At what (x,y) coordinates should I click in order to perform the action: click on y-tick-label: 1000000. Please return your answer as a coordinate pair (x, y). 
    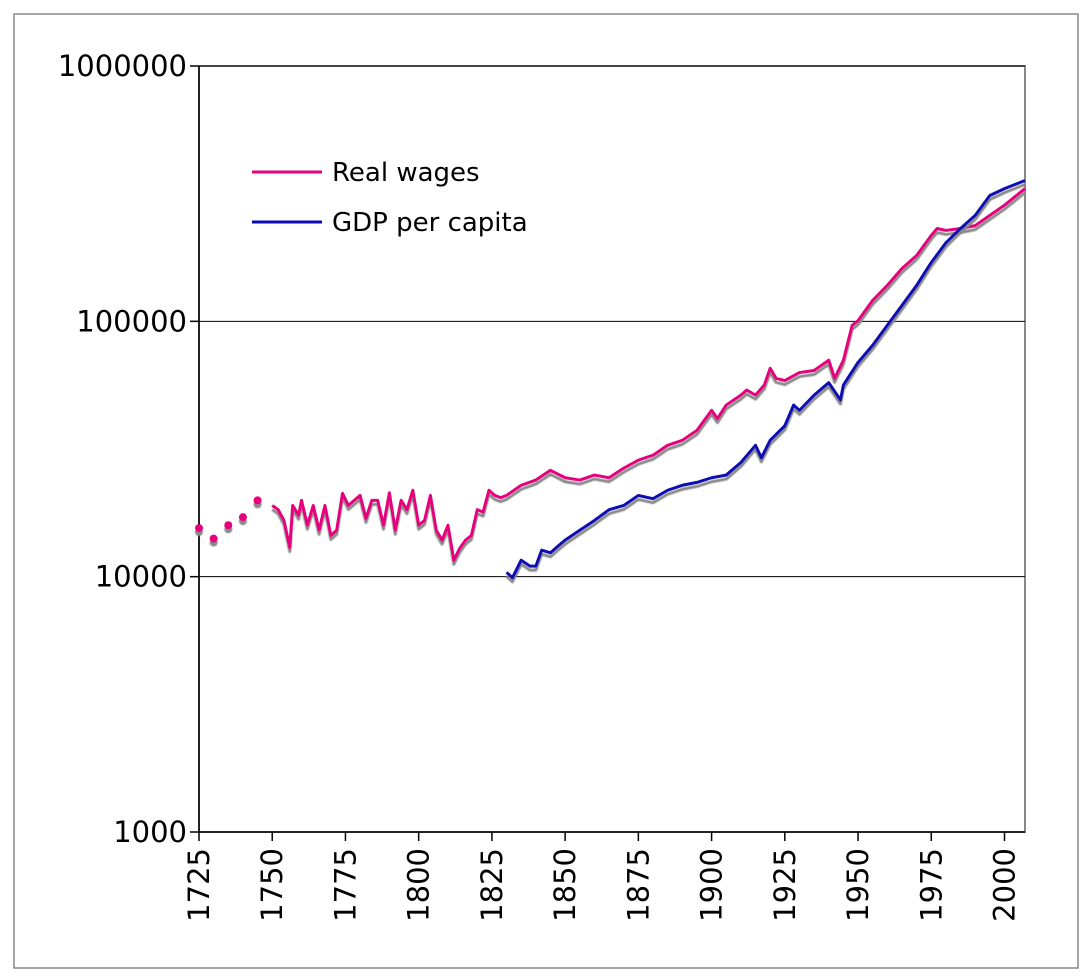
    Looking at the image, I should click on (122, 66).